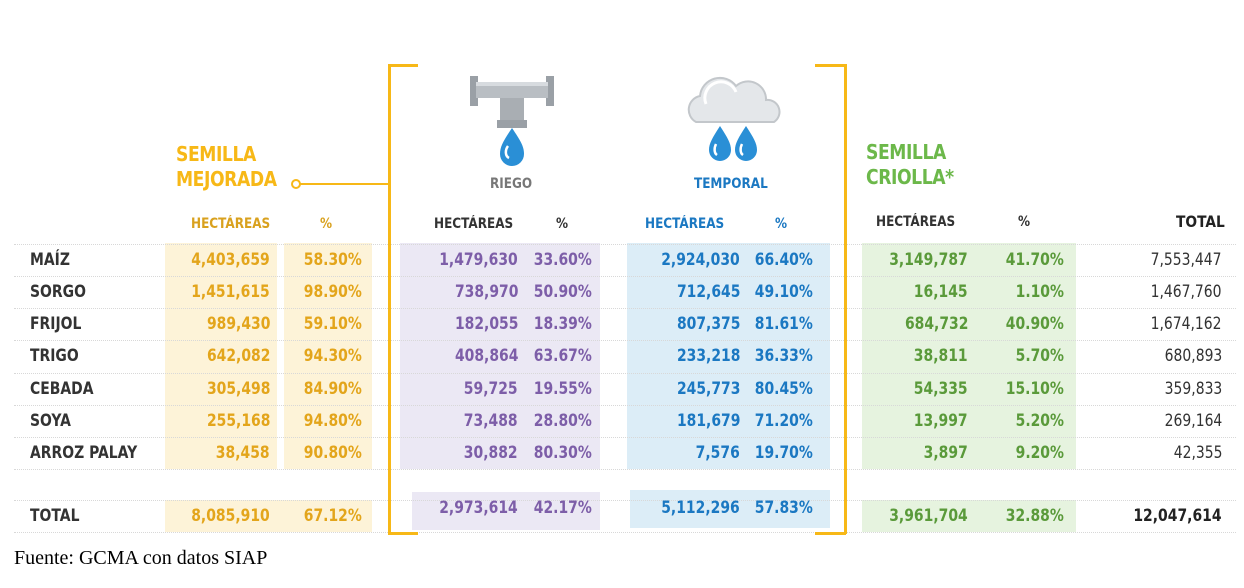 The image size is (1244, 588). I want to click on native-percent: 41.70%, so click(1024, 260).